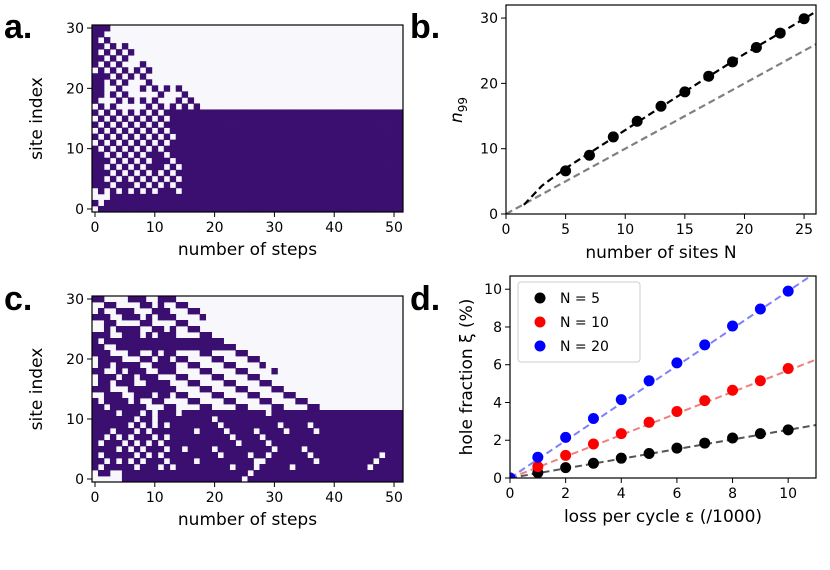  I want to click on y-tick-label: 0, so click(497, 479).